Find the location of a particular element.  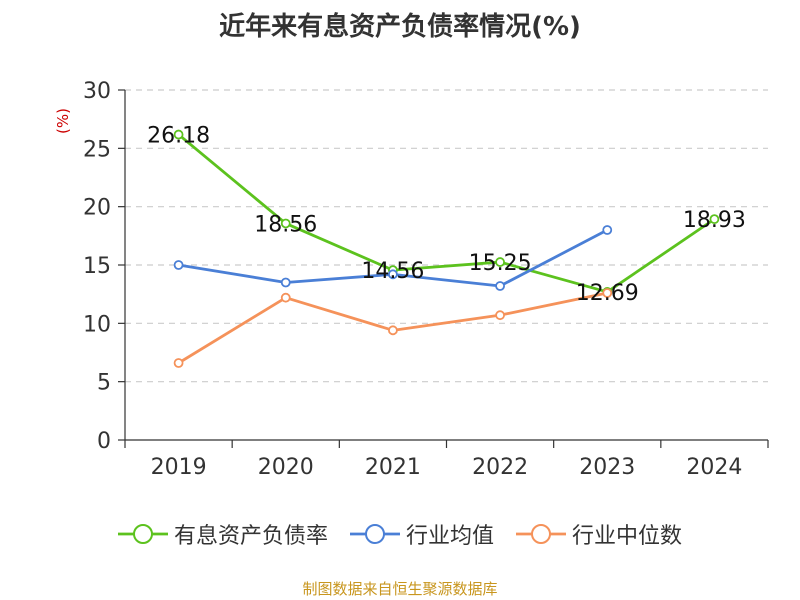

x-tick-label: 2020 is located at coordinates (286, 467).